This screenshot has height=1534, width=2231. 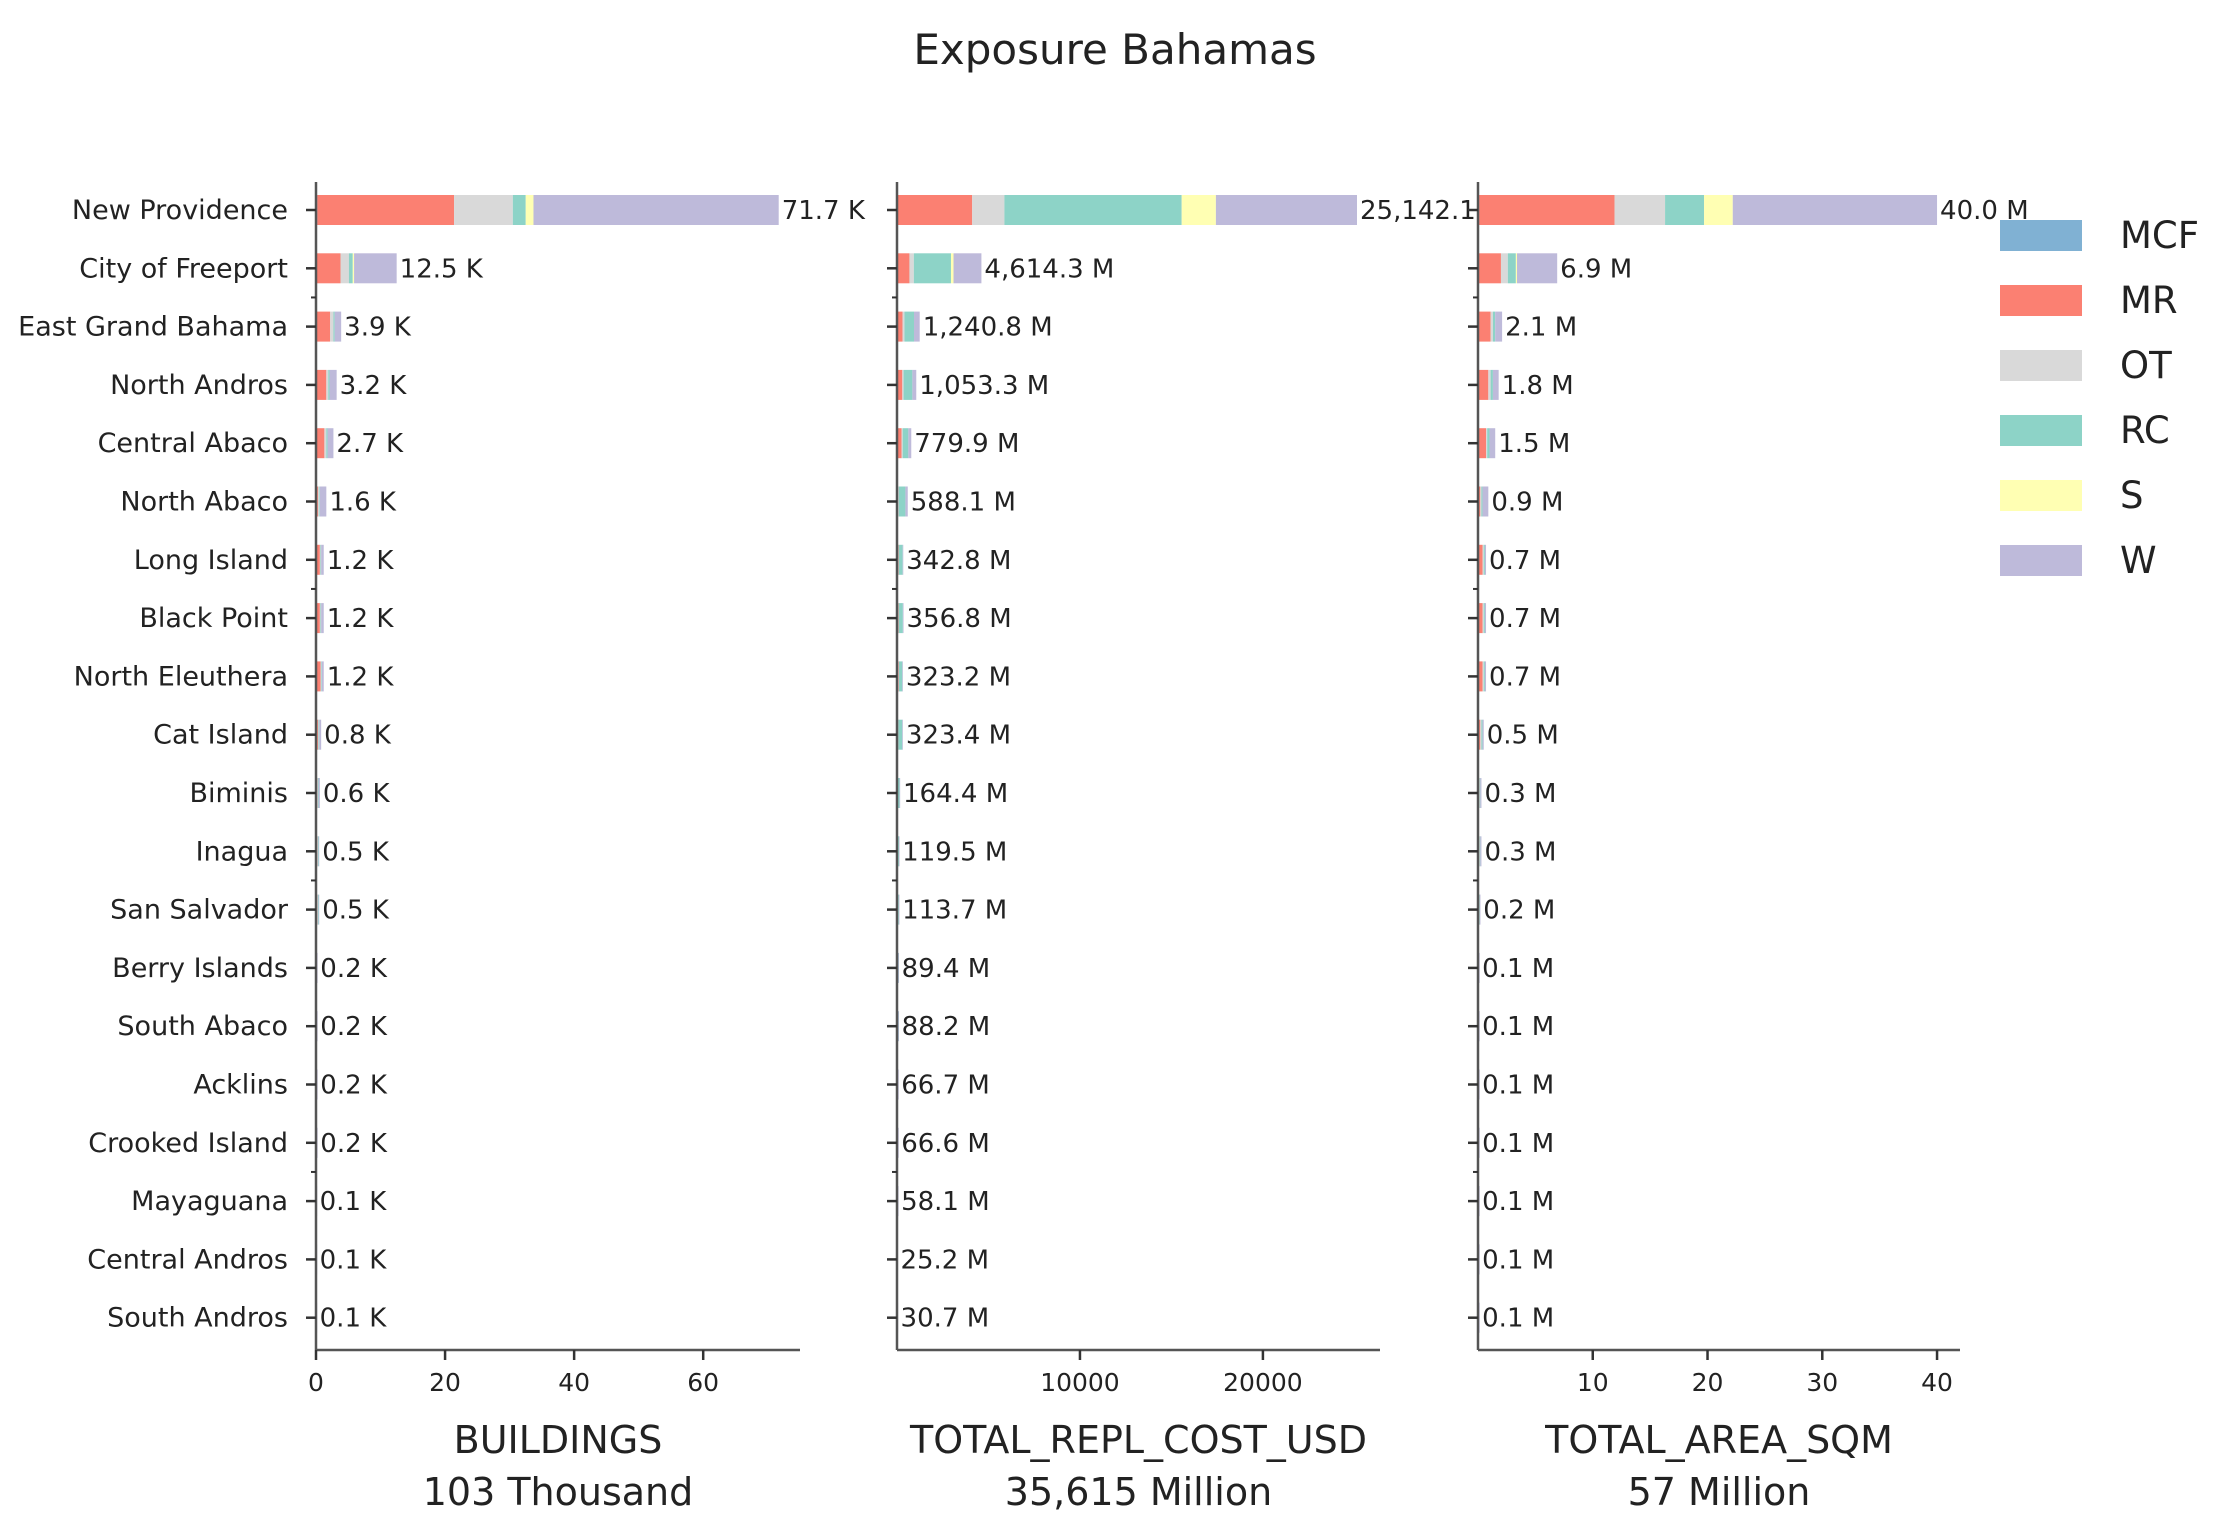 I want to click on value-label: 71.7 K, so click(x=824, y=211).